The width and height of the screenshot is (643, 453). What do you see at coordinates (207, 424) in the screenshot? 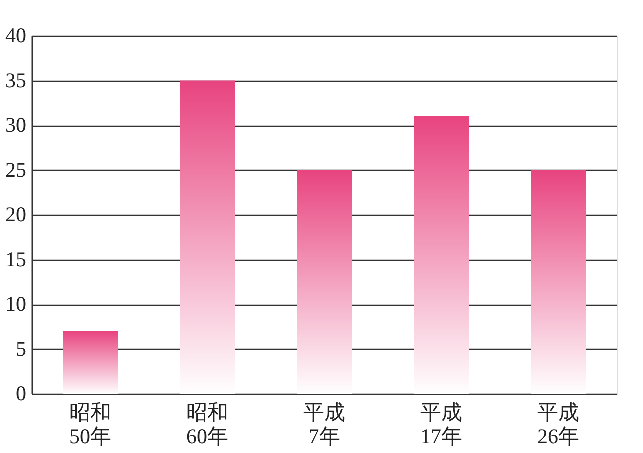
I see `x-tick-label: 昭和 60年` at bounding box center [207, 424].